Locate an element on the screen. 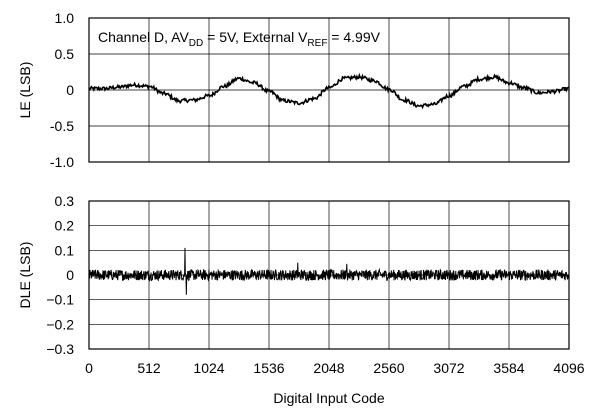  y-tick-label: -0.5 is located at coordinates (62, 126).